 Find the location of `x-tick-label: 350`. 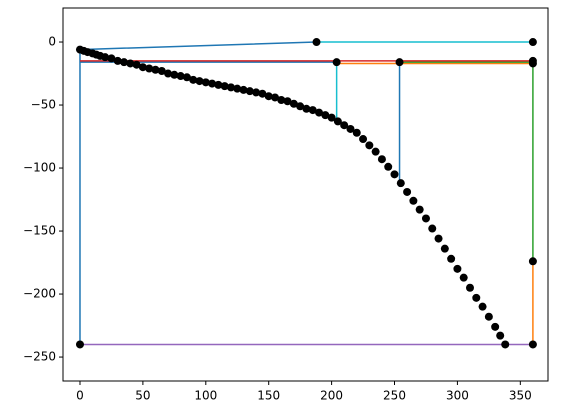

x-tick-label: 350 is located at coordinates (520, 396).